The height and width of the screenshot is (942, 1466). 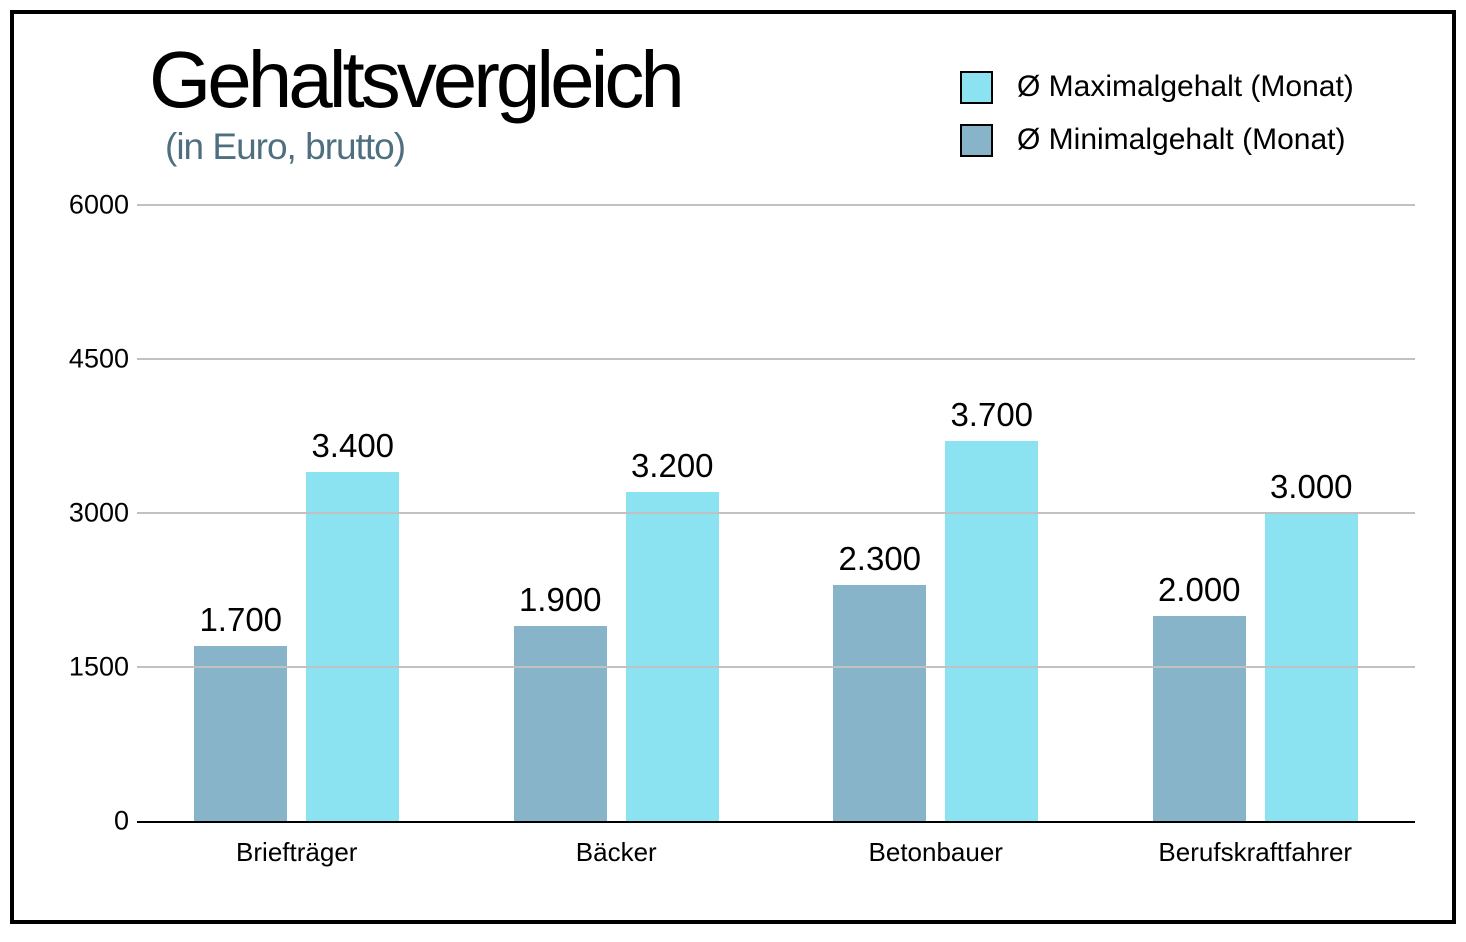 I want to click on min-bar-wrap: 2.300, so click(x=880, y=513).